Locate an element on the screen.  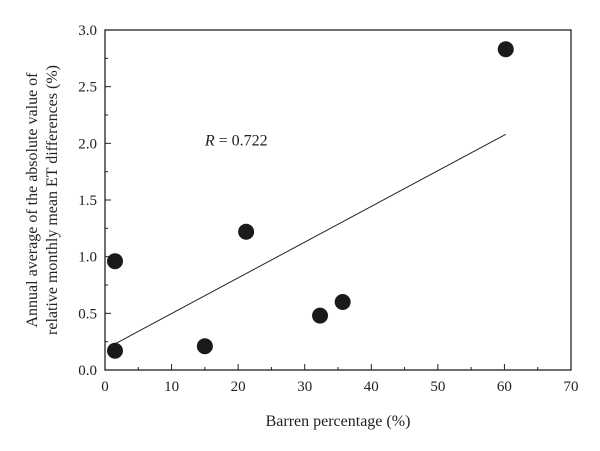
y-axis-ticks: 0.0 0.5 1.0 1.5 2.0 2.5 3.0 is located at coordinates (94, 201).